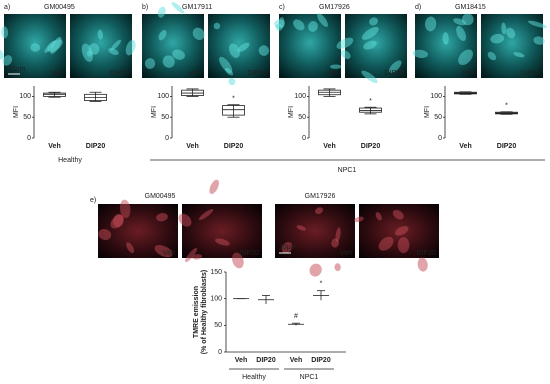  I want to click on scale-bar-label: 20um, so click(17, 69).